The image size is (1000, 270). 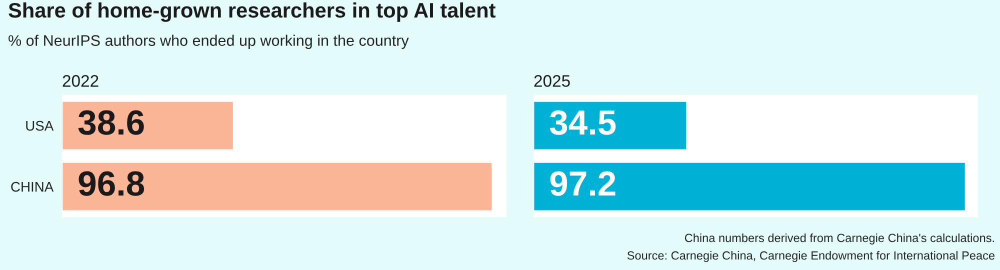 What do you see at coordinates (208, 41) in the screenshot?
I see `chart-subtitle: % of NeurIPS authors who ended up working in the country` at bounding box center [208, 41].